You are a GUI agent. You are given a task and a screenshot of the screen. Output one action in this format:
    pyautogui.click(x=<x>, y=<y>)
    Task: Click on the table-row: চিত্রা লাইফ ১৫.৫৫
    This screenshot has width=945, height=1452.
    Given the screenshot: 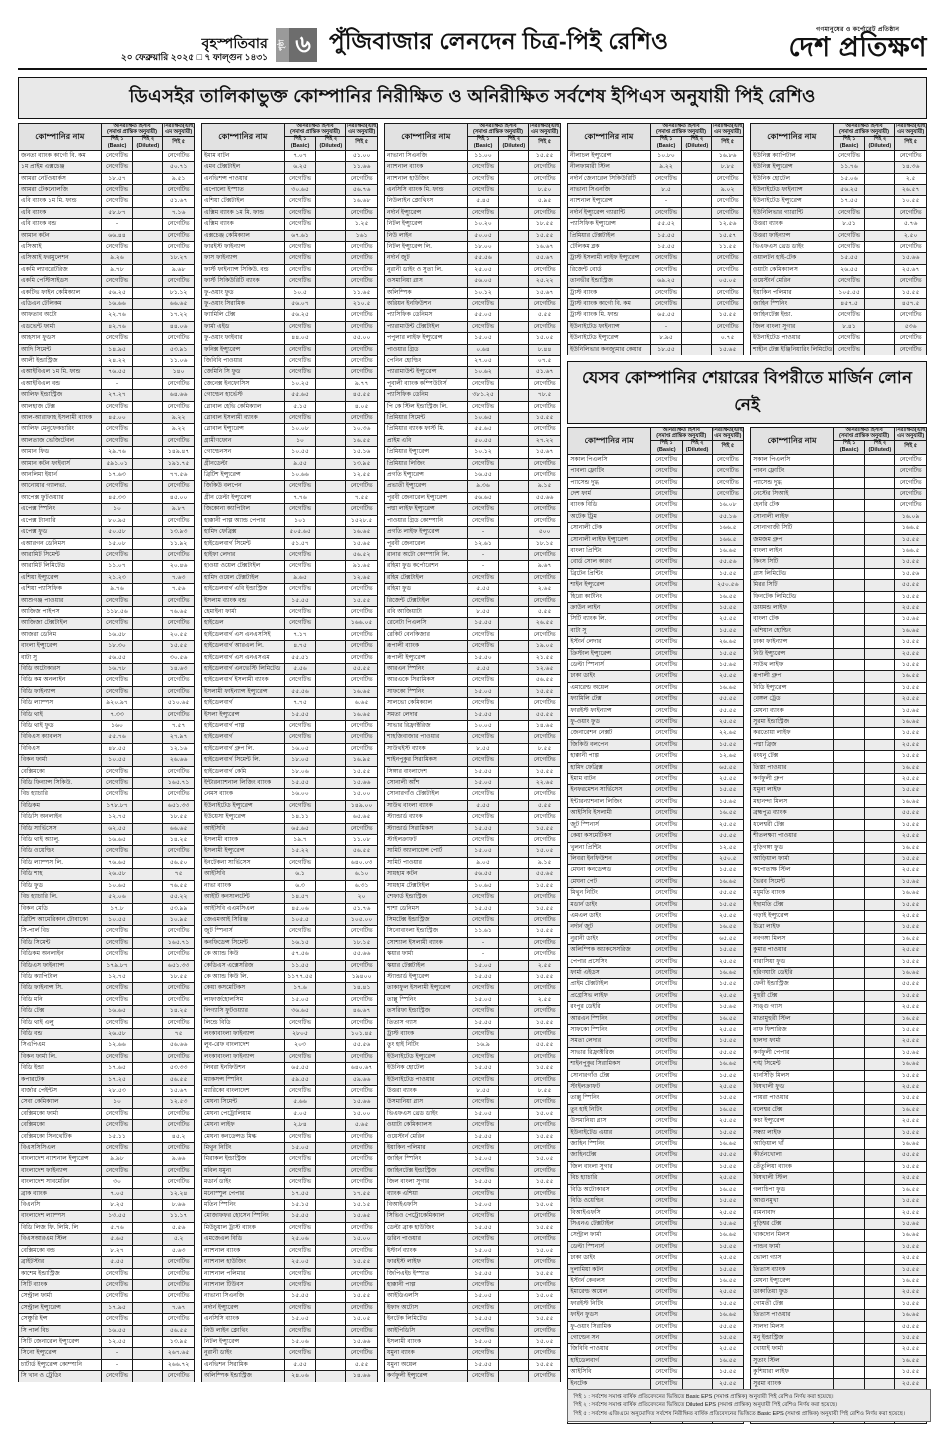 What is the action you would take?
    pyautogui.click(x=838, y=927)
    